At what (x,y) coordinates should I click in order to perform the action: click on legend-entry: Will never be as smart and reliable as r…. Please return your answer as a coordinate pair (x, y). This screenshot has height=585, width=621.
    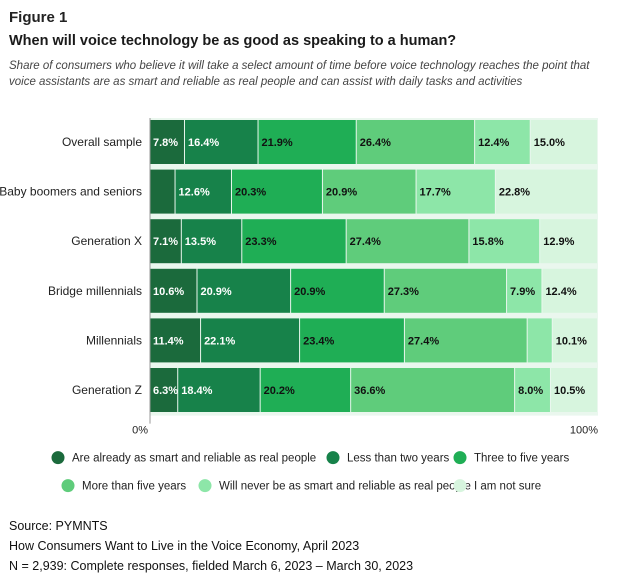
    Looking at the image, I should click on (345, 487).